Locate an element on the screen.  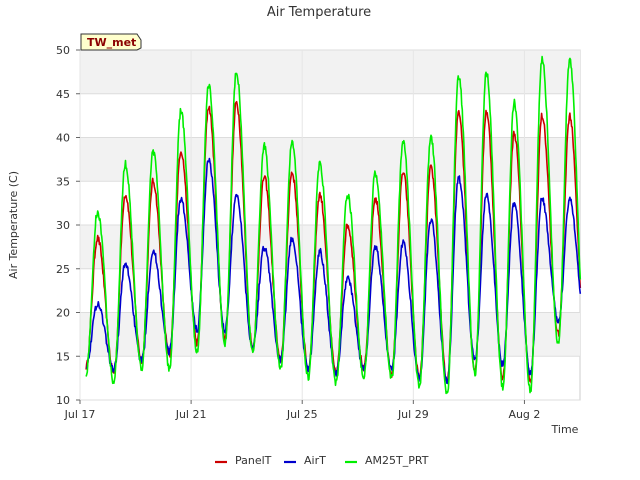
y-tick-label: 35 is located at coordinates (63, 181).